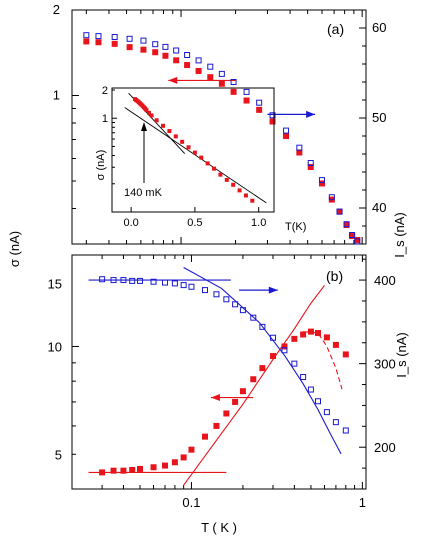 This screenshot has height=546, width=438. I want to click on inset-x-tick-label: 0.5, so click(194, 223).